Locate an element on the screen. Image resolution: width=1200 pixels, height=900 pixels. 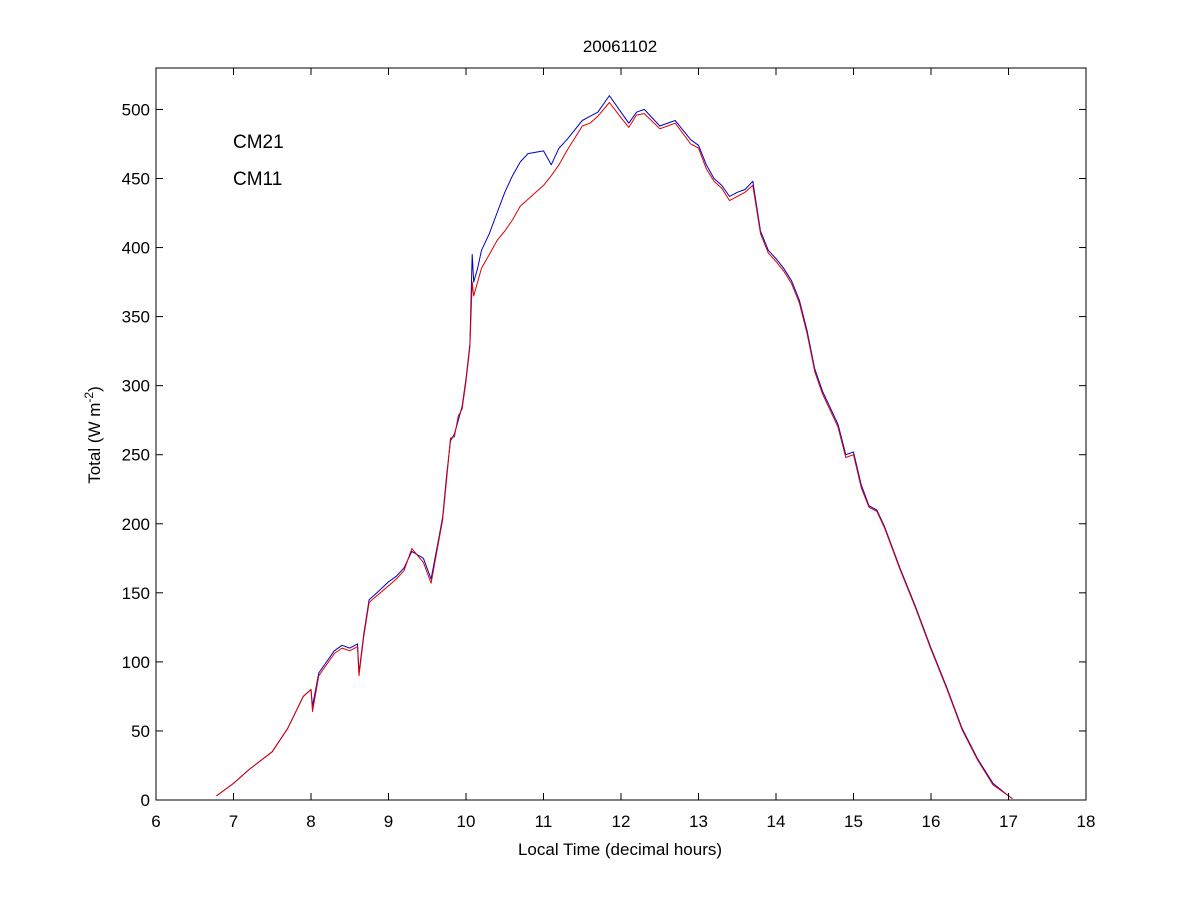
legend: CM21 CM11 is located at coordinates (258, 161).